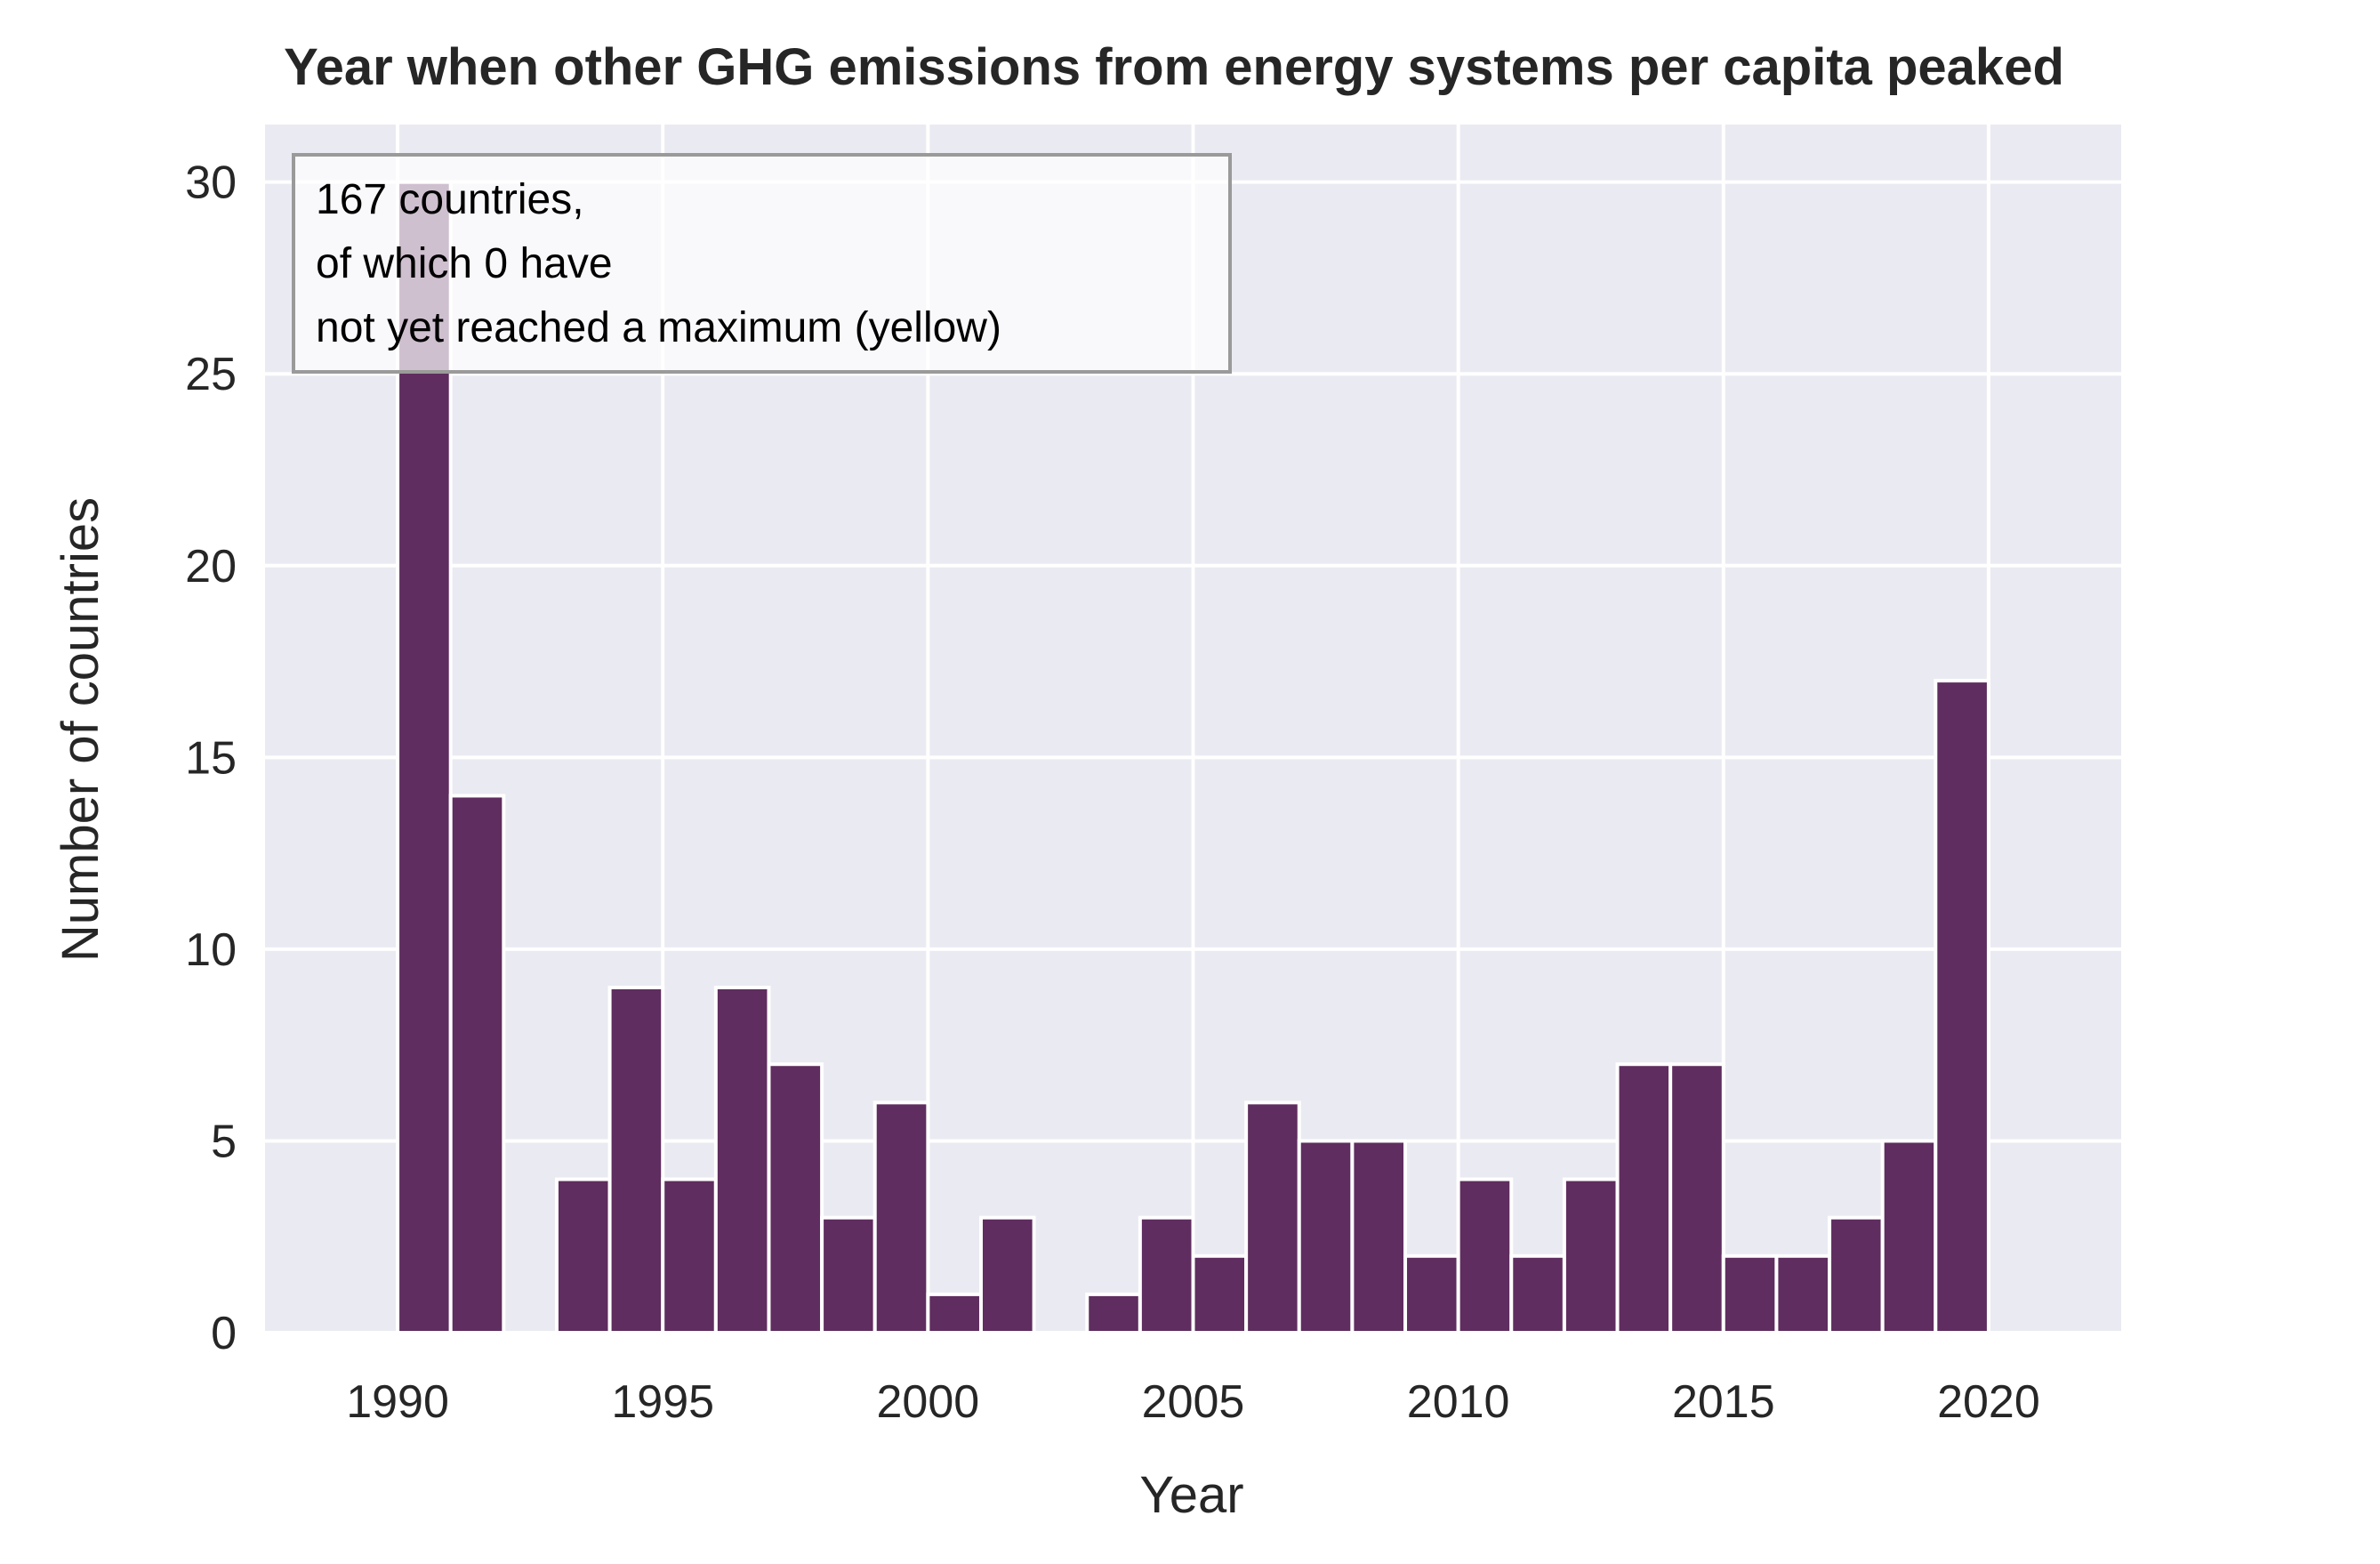 This screenshot has width=2380, height=1564. I want to click on x-tick-label: 2005, so click(1193, 1402).